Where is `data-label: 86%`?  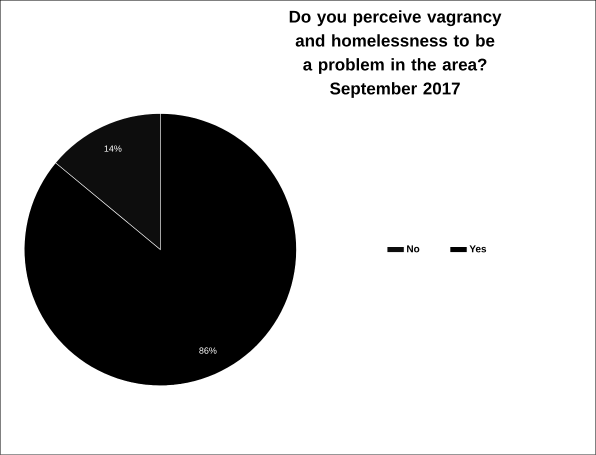
data-label: 86% is located at coordinates (208, 350).